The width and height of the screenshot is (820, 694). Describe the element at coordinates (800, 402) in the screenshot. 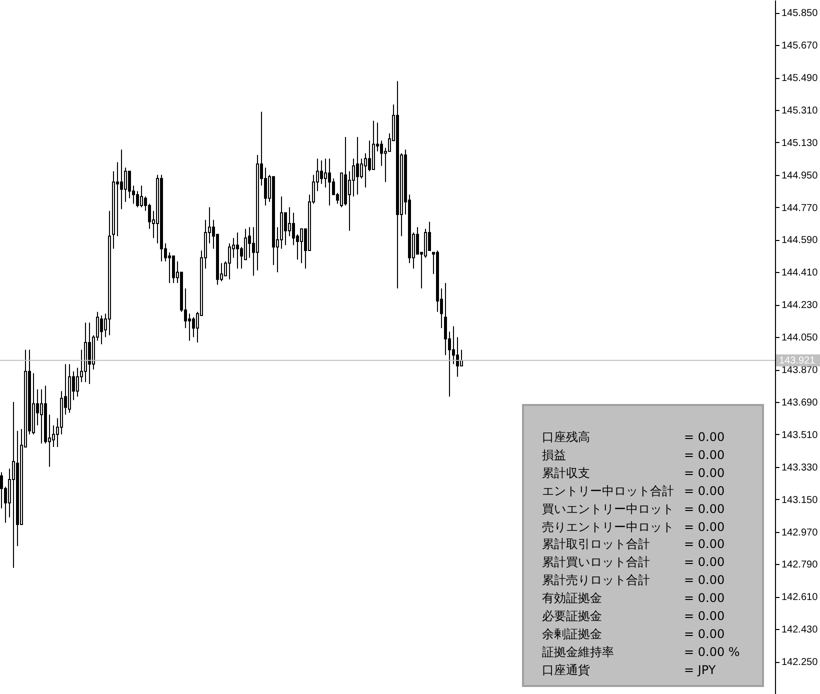

I see `y-tick-label: 143.690` at that location.